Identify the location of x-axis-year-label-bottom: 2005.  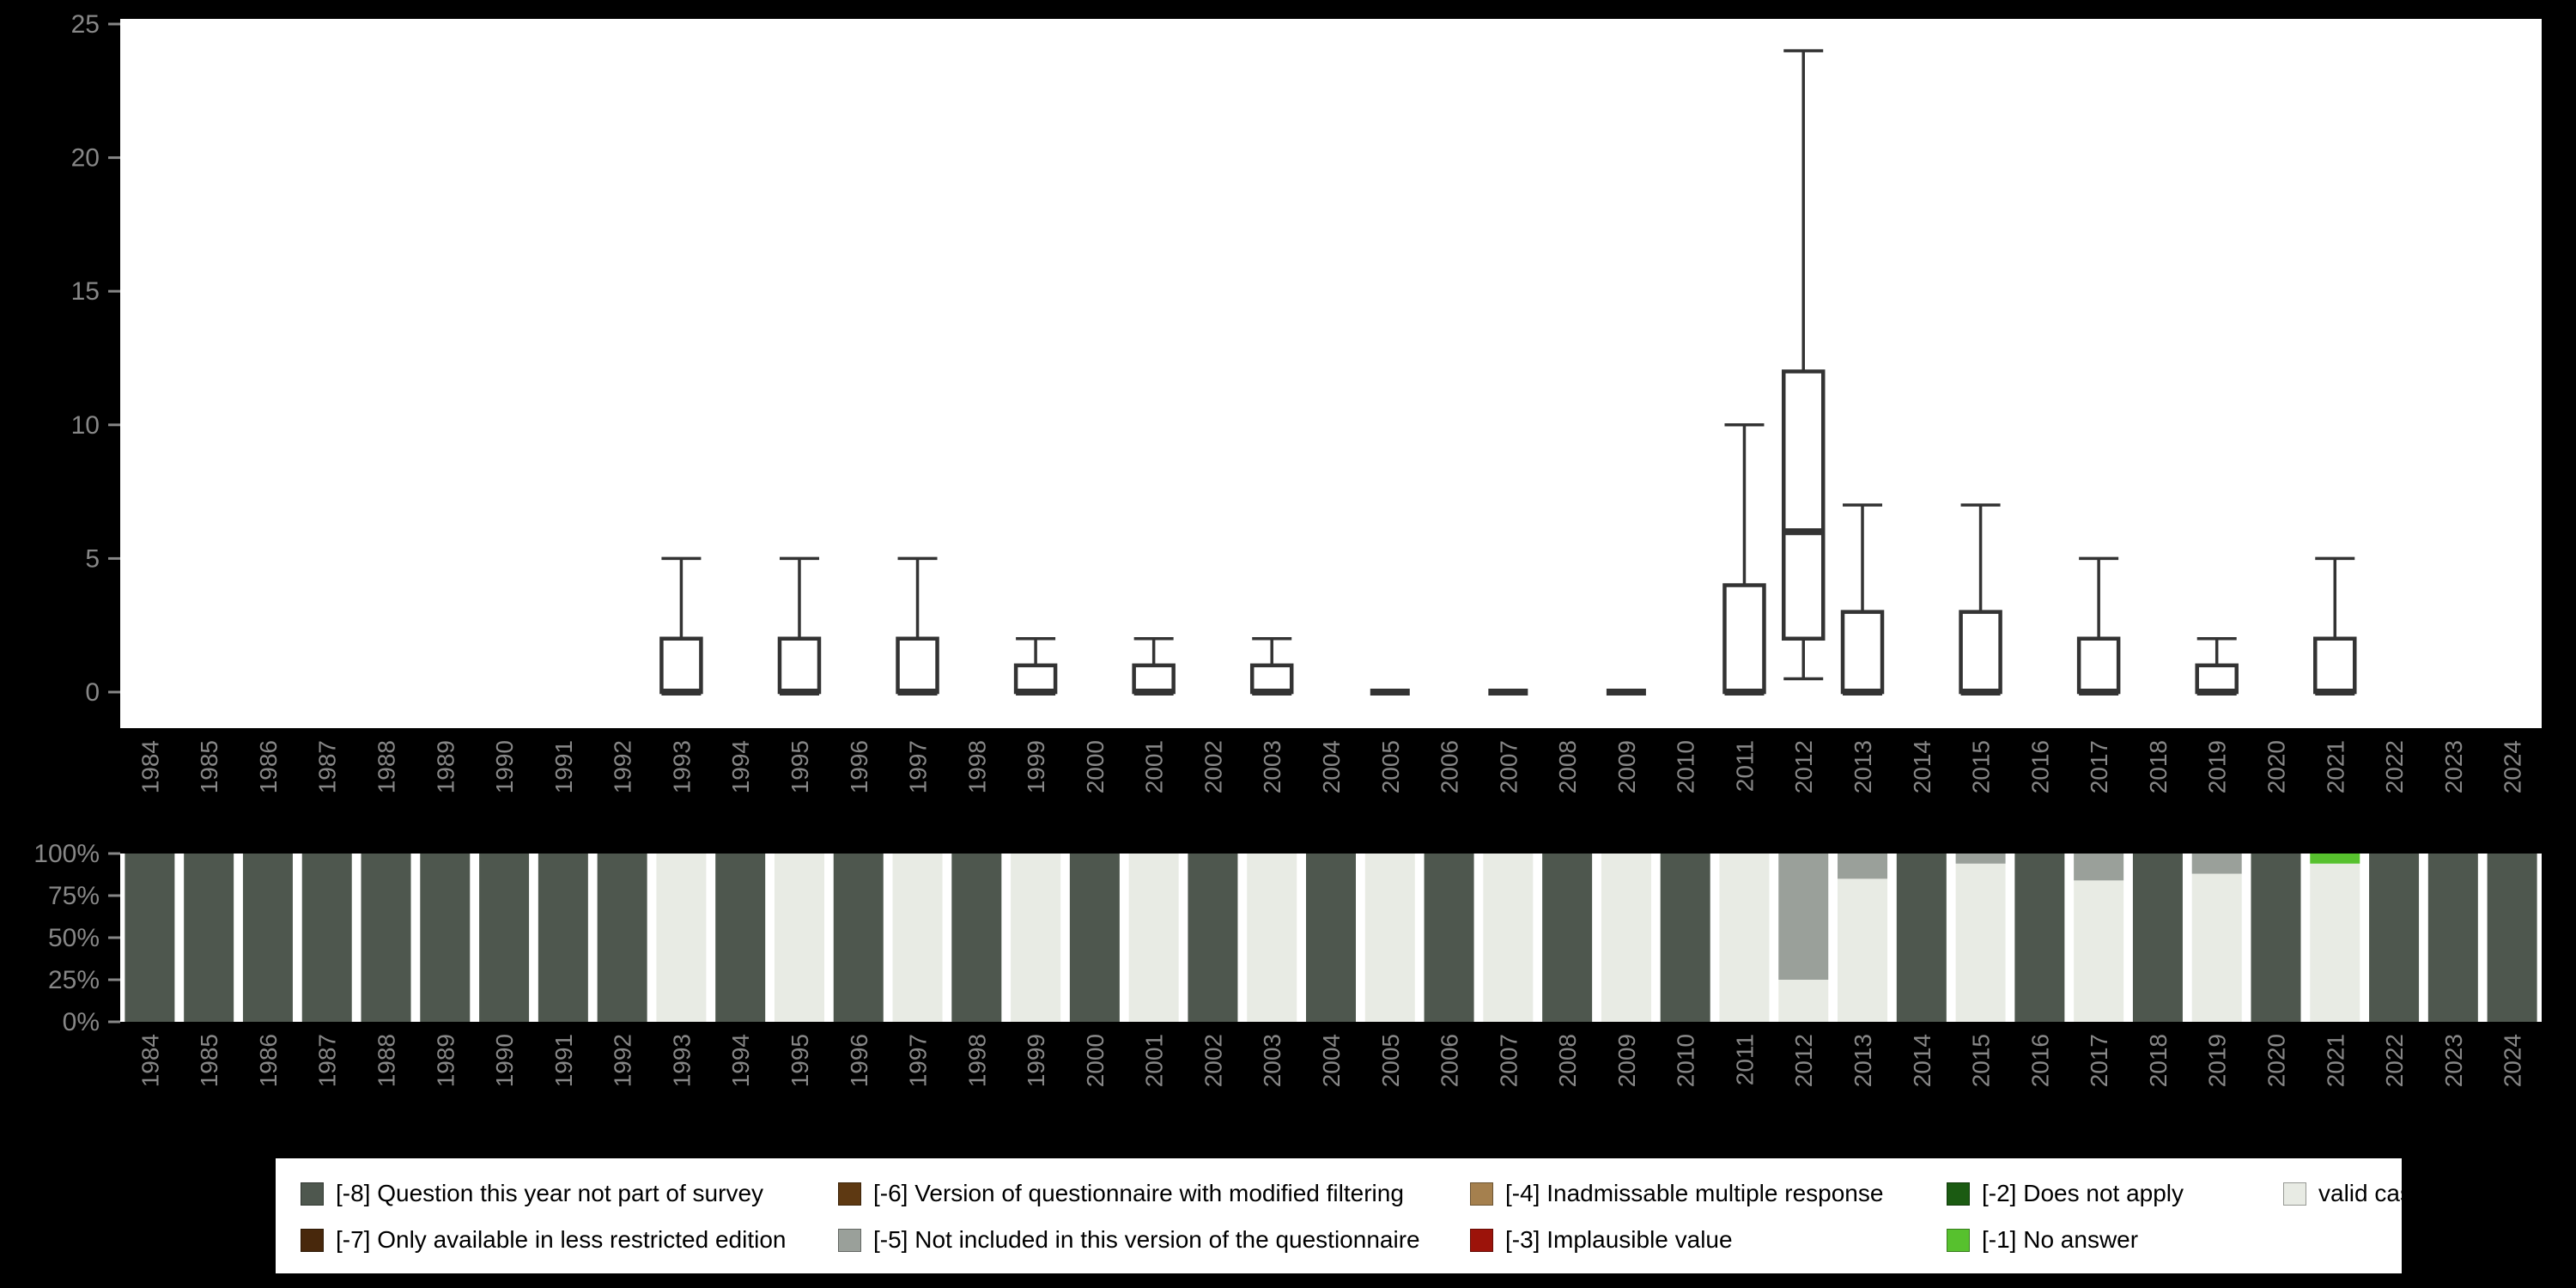
(1390, 1060).